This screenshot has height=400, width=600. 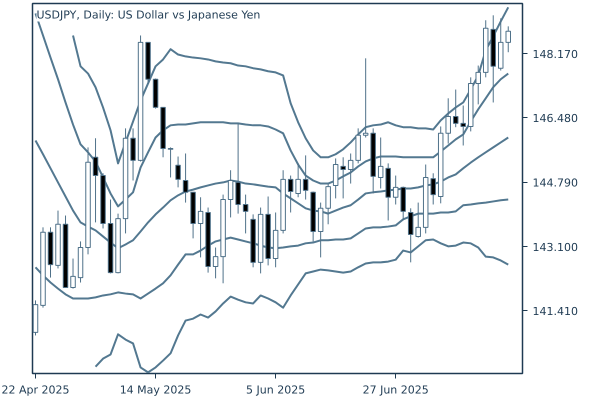 What do you see at coordinates (555, 119) in the screenshot?
I see `y-tick-label: 146.480` at bounding box center [555, 119].